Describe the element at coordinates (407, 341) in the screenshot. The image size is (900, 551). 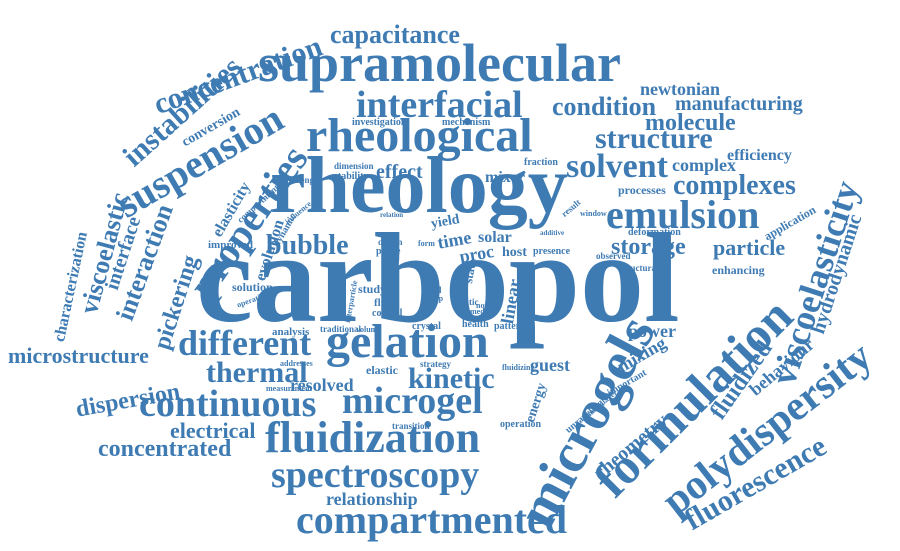
I see `word-gelation: gelation` at that location.